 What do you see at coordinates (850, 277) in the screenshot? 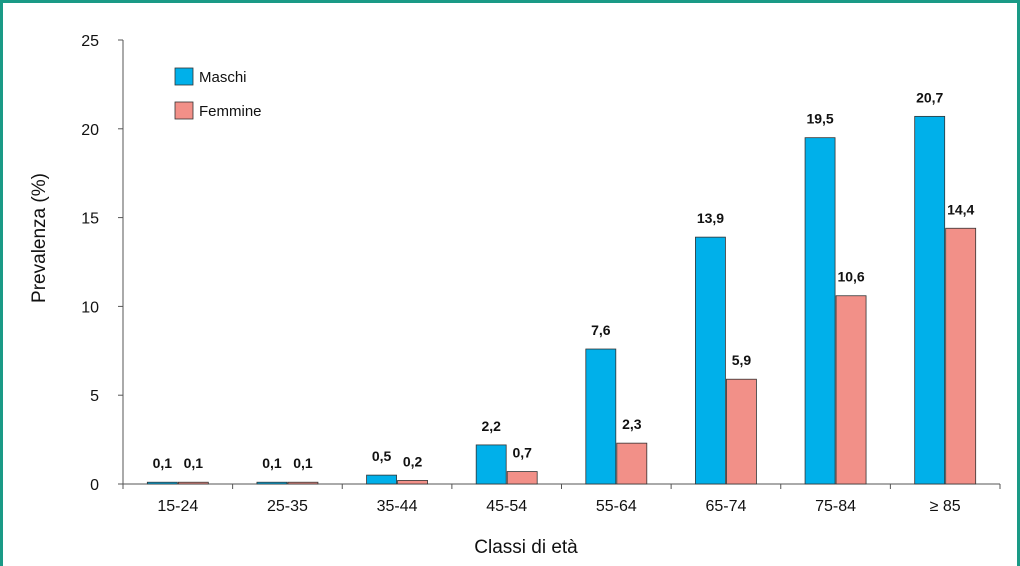
I see `data-label: 10,6` at bounding box center [850, 277].